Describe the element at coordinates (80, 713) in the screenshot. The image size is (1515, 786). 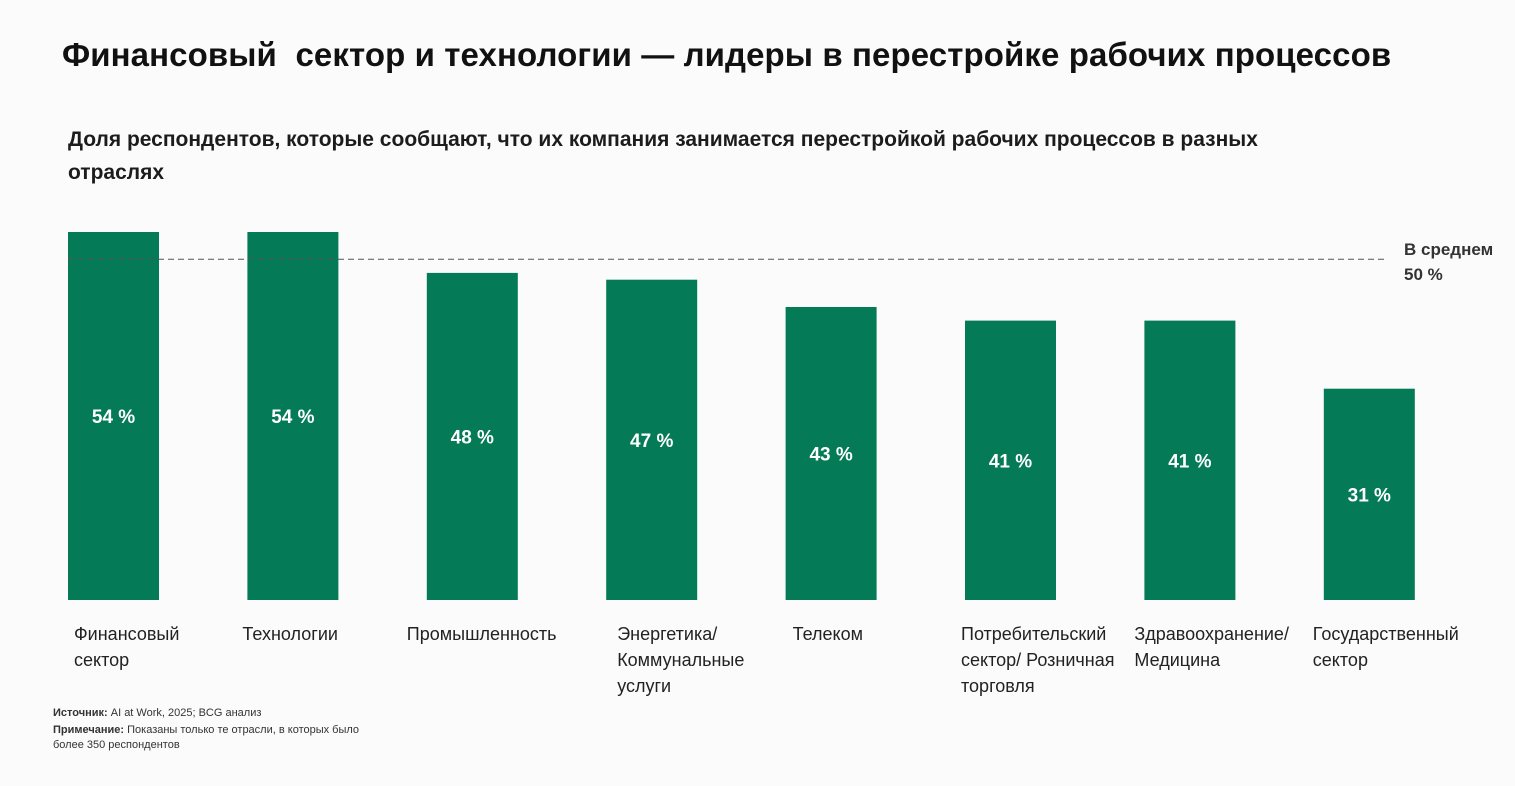
I see `source-label: Источник:` at that location.